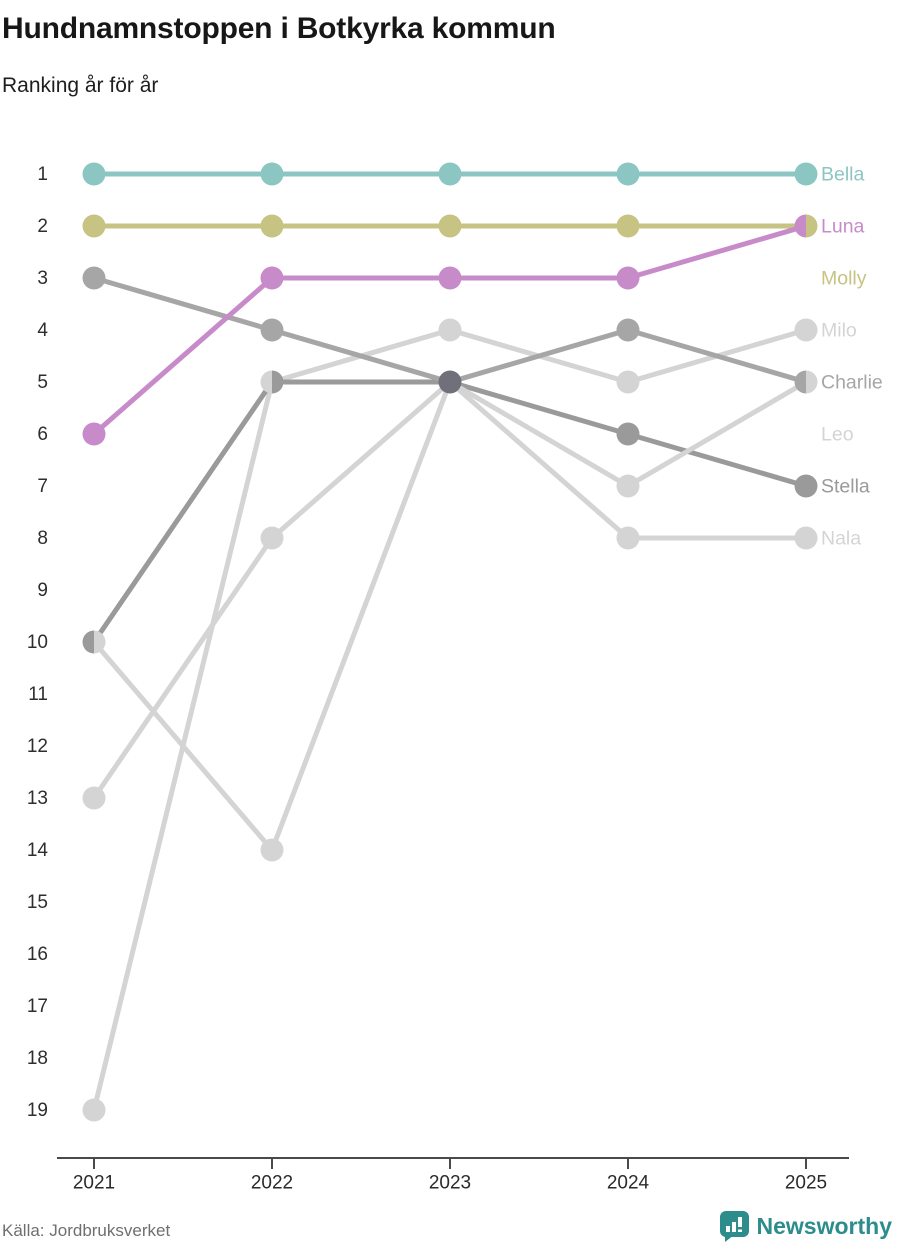 This screenshot has width=900, height=1250. I want to click on series-label-bella: Bella, so click(843, 175).